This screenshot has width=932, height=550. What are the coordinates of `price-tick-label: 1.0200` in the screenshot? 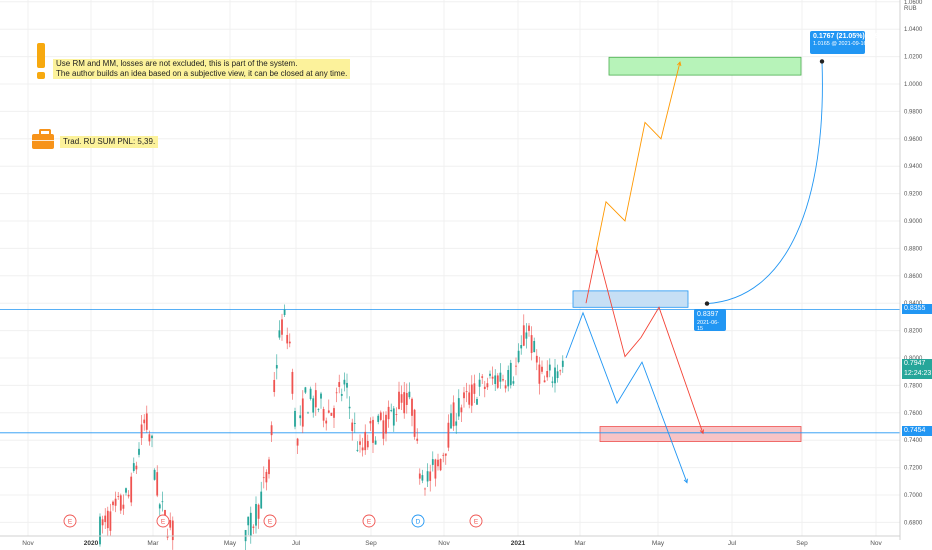 It's located at (913, 58).